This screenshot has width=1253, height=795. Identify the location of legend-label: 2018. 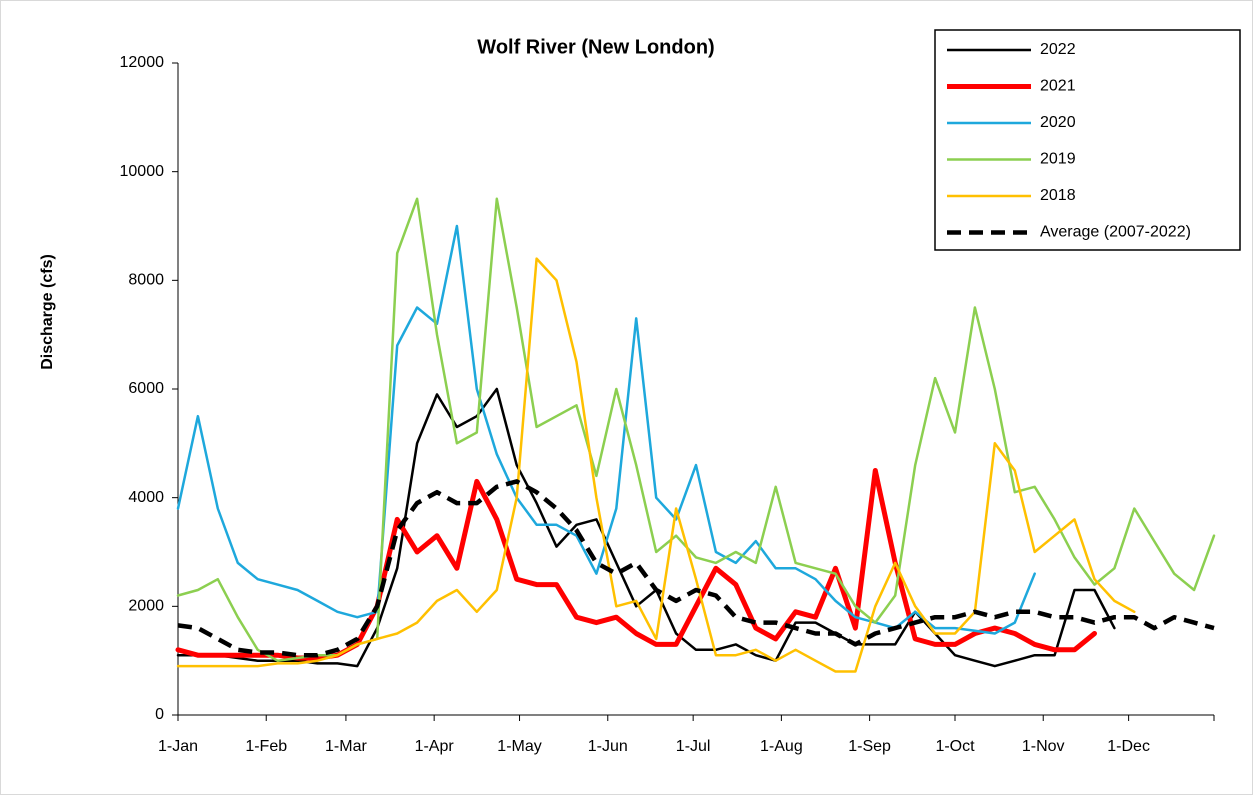
(1058, 195).